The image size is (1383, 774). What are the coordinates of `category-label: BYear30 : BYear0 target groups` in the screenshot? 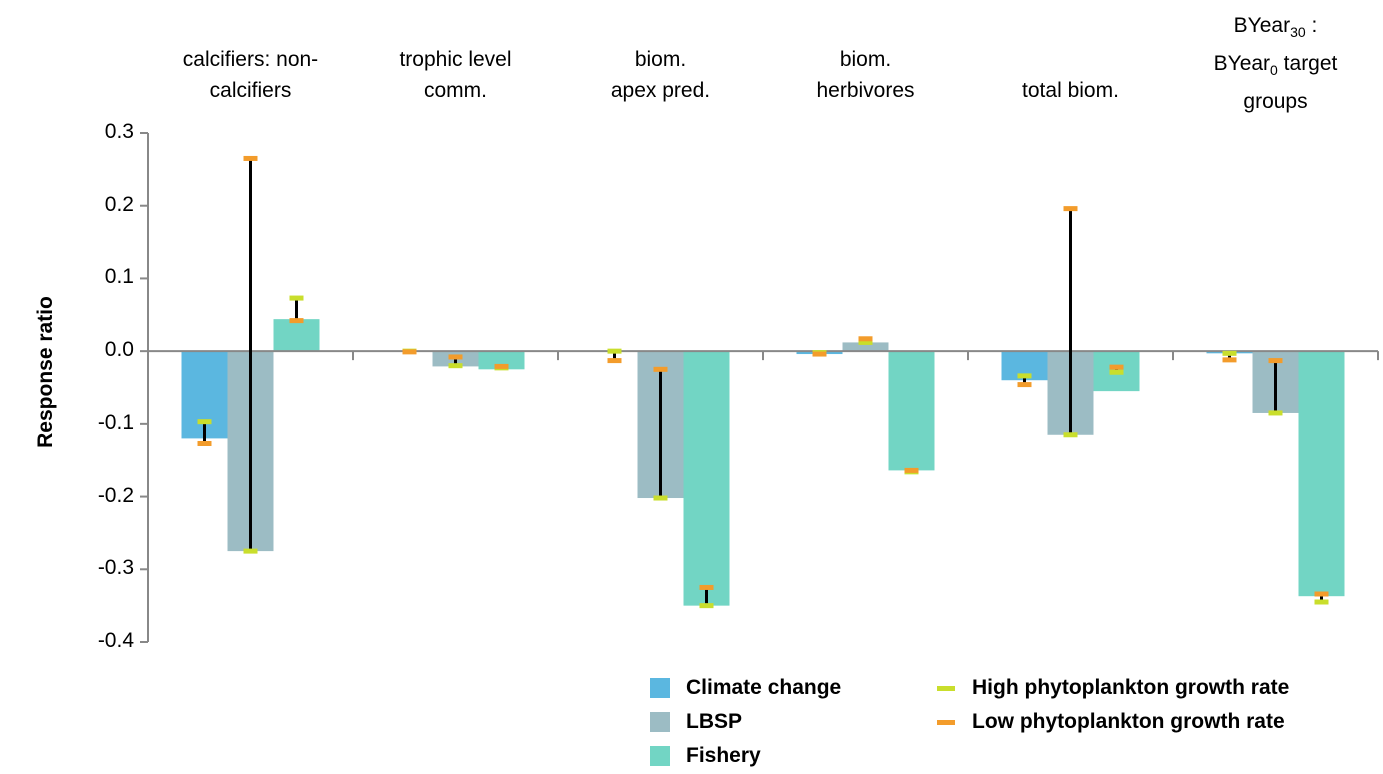 It's located at (1275, 64).